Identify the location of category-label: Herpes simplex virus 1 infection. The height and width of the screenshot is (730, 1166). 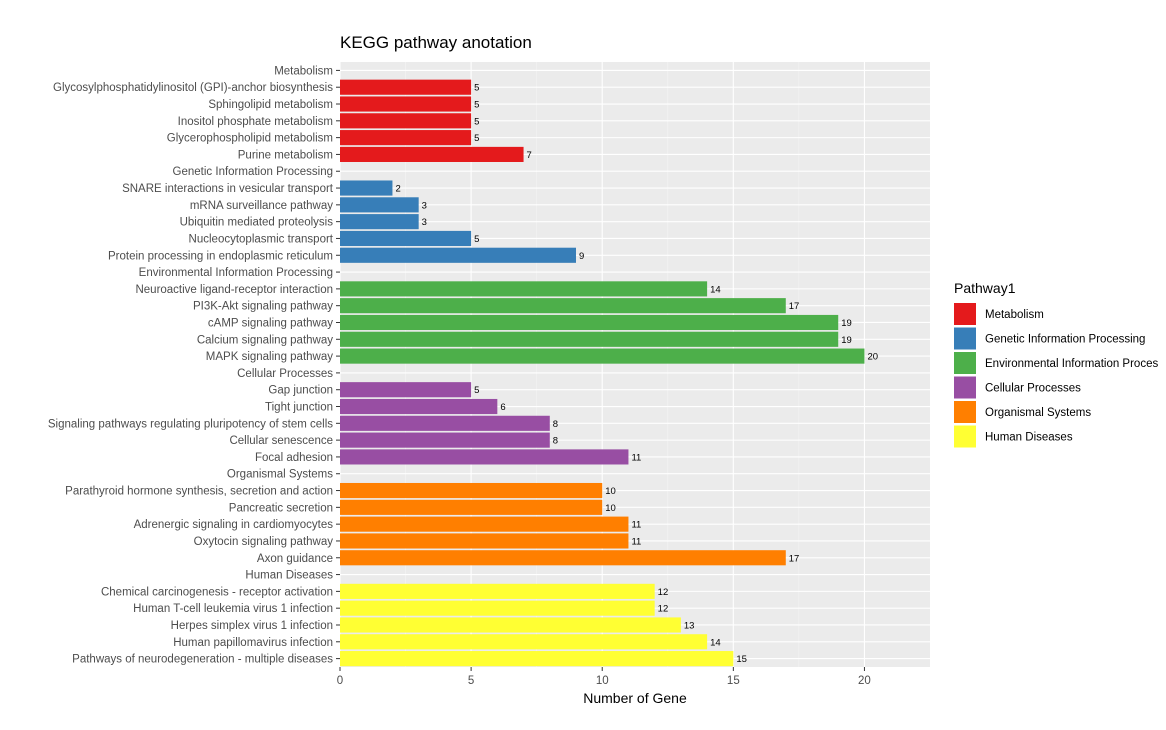
(252, 626).